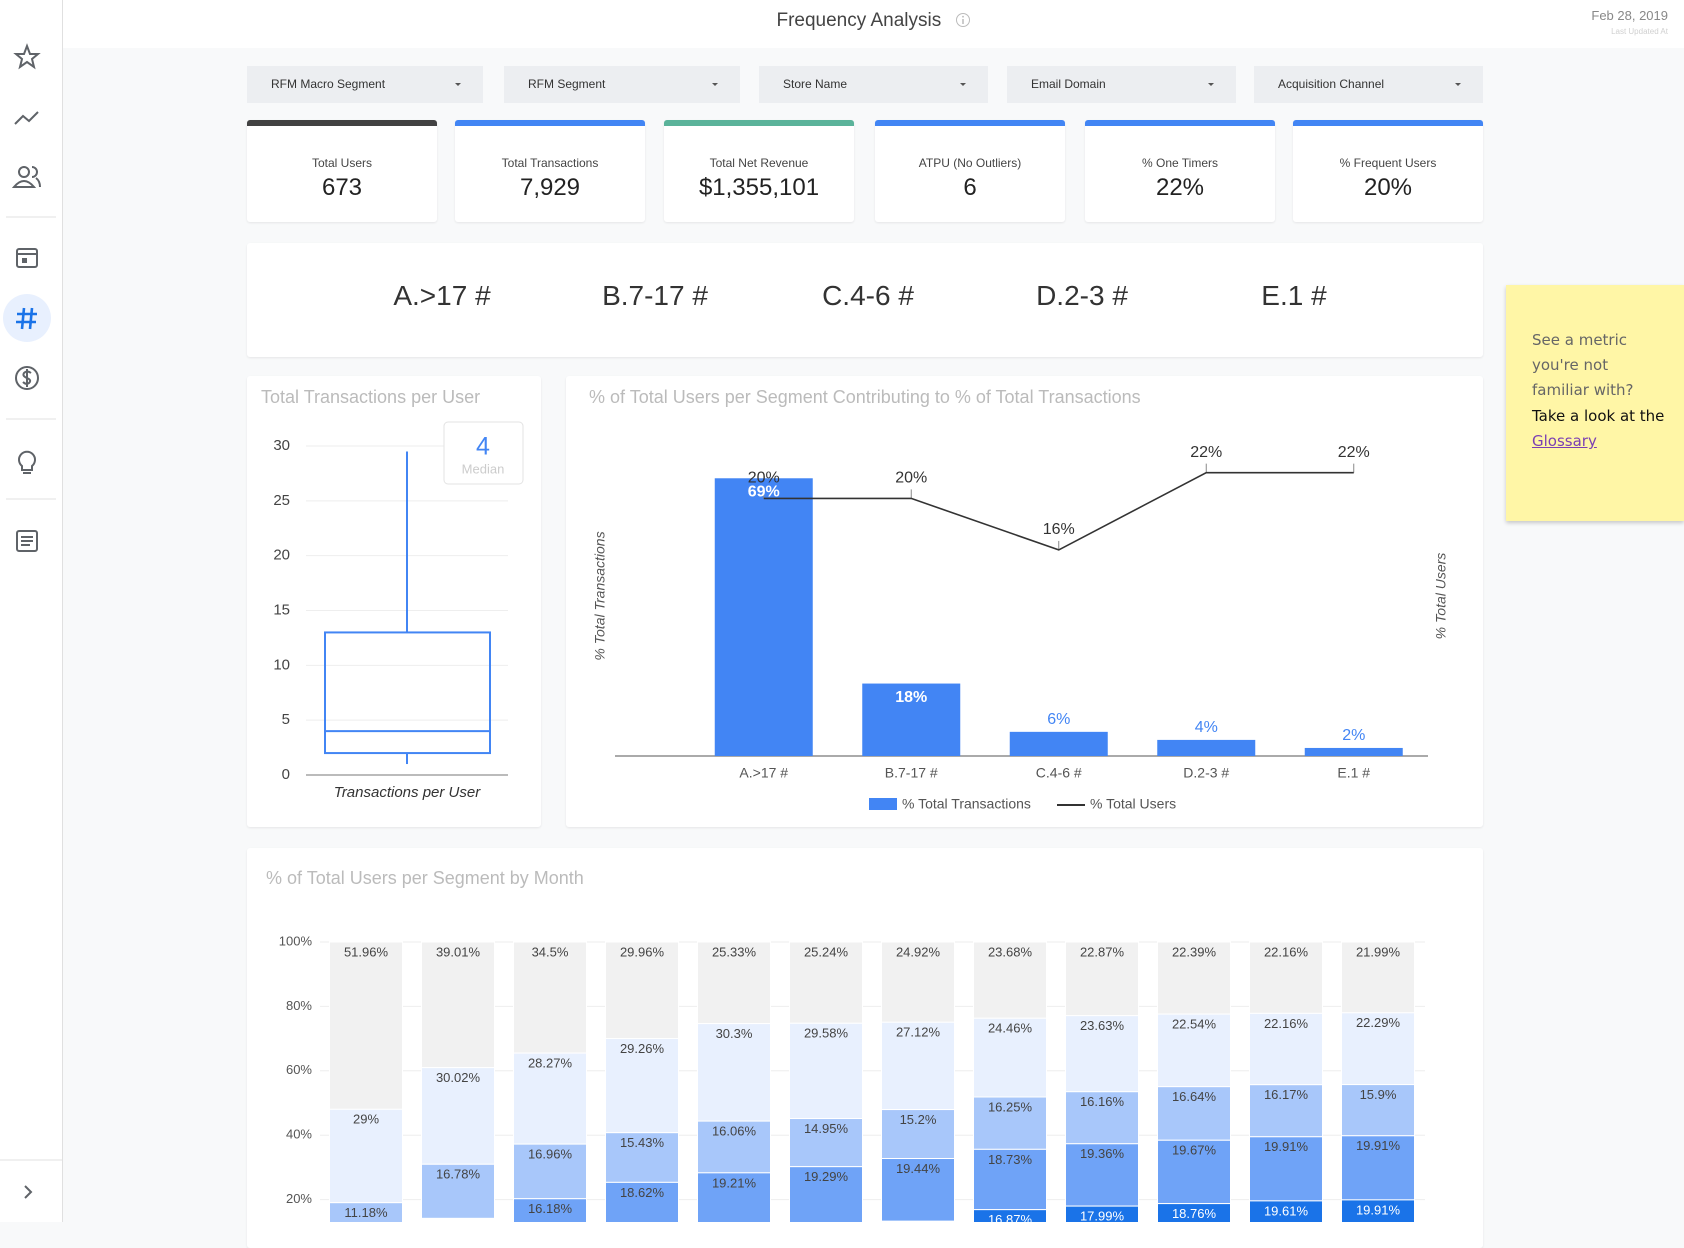  I want to click on scorecard-label: Total Transactions, so click(550, 163).